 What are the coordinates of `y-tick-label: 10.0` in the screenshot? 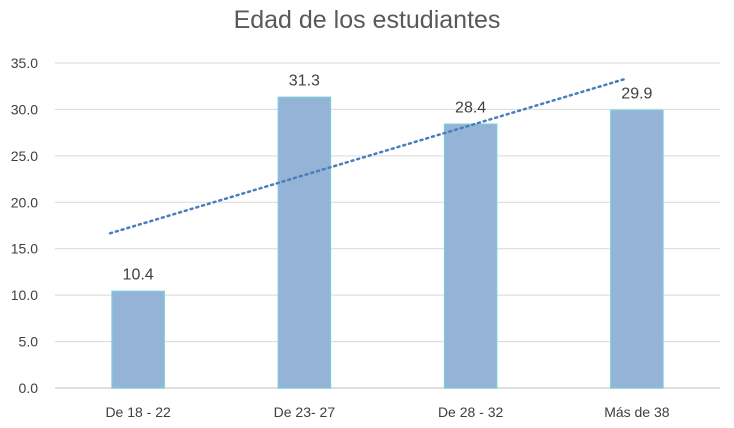 It's located at (24, 295).